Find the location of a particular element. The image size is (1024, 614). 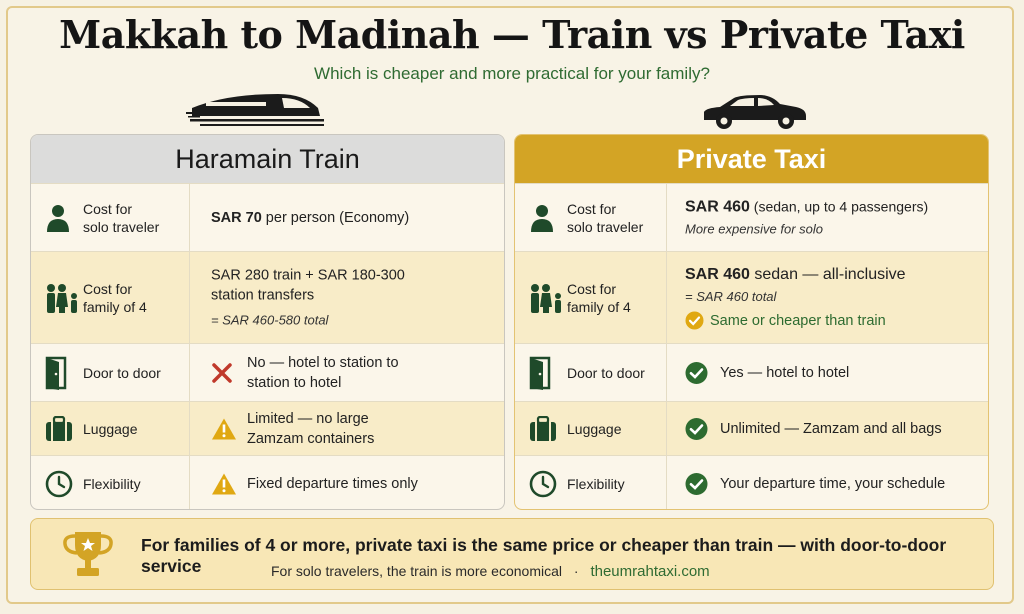

price-total: = SAR 460 total is located at coordinates (731, 296).